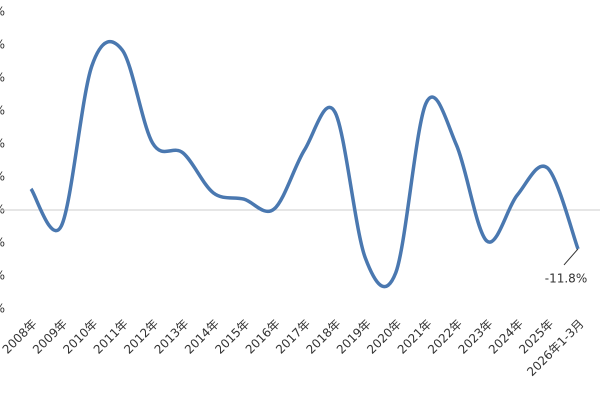 This screenshot has height=400, width=600. What do you see at coordinates (2, 276) in the screenshot?
I see `y-tick-label: -20%` at bounding box center [2, 276].